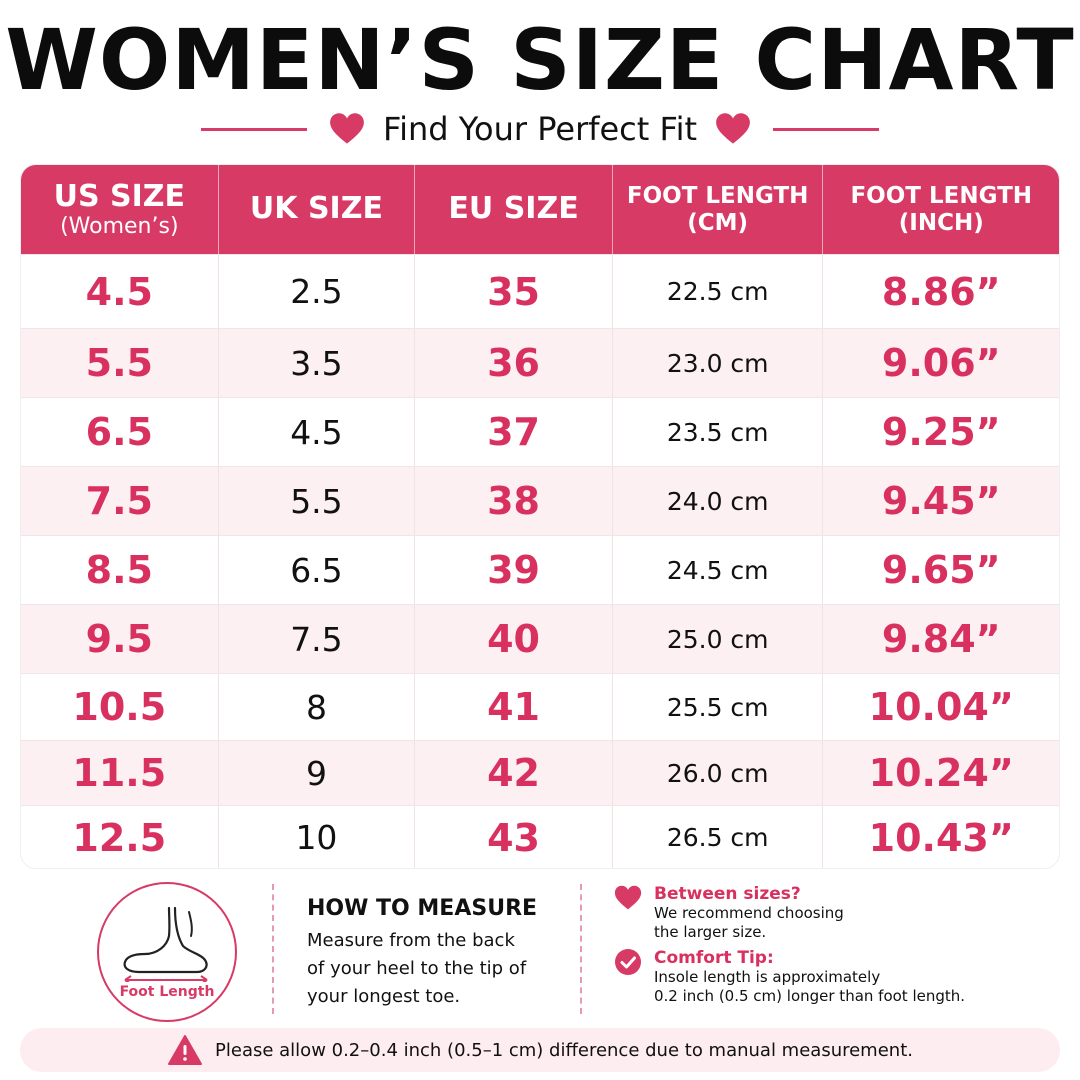  I want to click on header-label: US SIZE, so click(119, 196).